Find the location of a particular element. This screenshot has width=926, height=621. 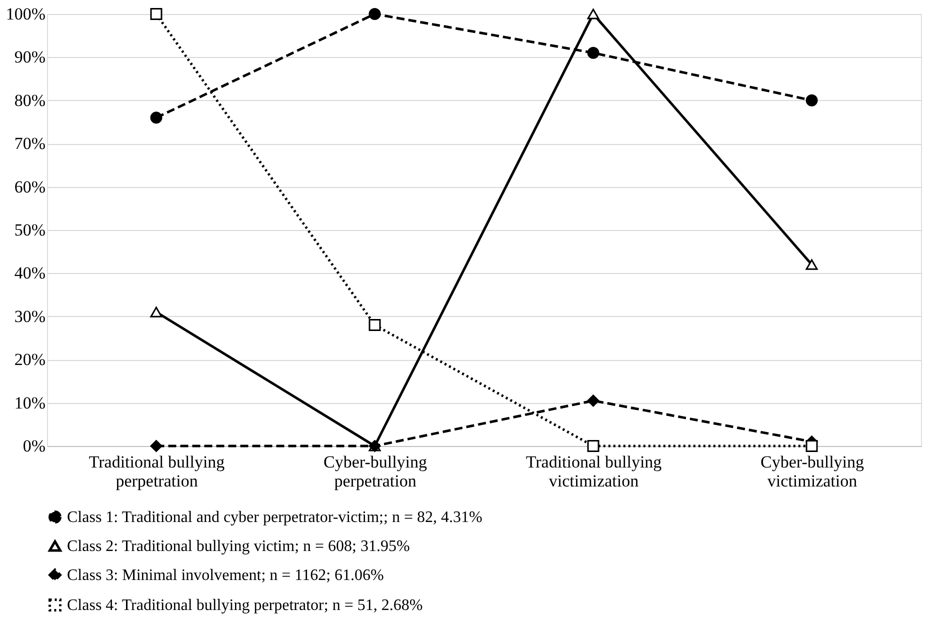

y-tick-label: 60% is located at coordinates (30, 186).